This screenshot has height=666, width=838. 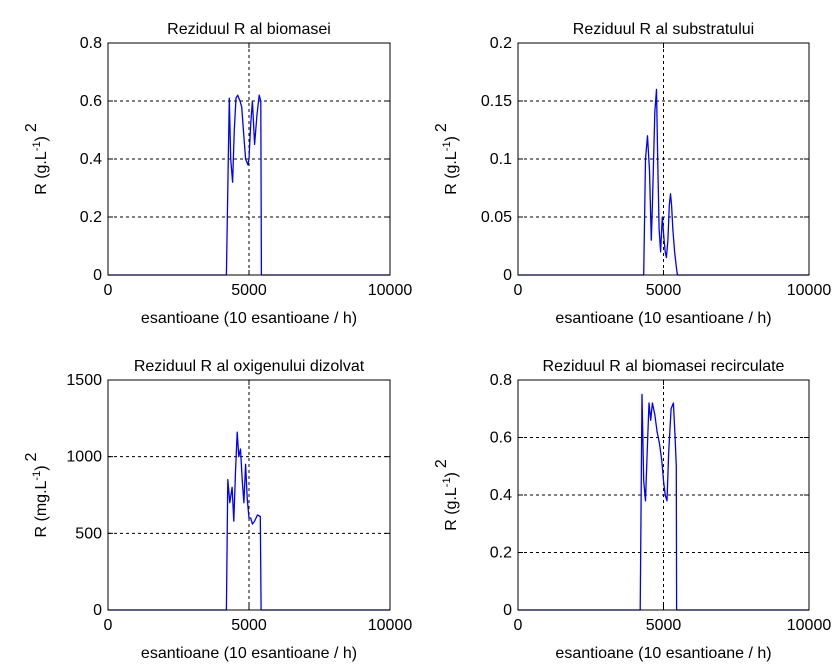 I want to click on chart-title: Reziduul R al oxigenului dizolvat, so click(x=249, y=366).